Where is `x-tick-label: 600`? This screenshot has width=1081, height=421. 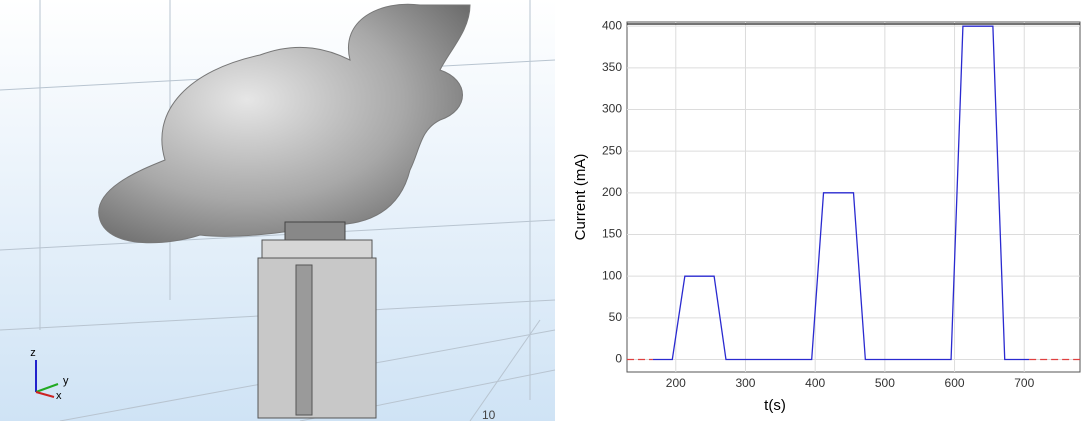
x-tick-label: 600 is located at coordinates (955, 383).